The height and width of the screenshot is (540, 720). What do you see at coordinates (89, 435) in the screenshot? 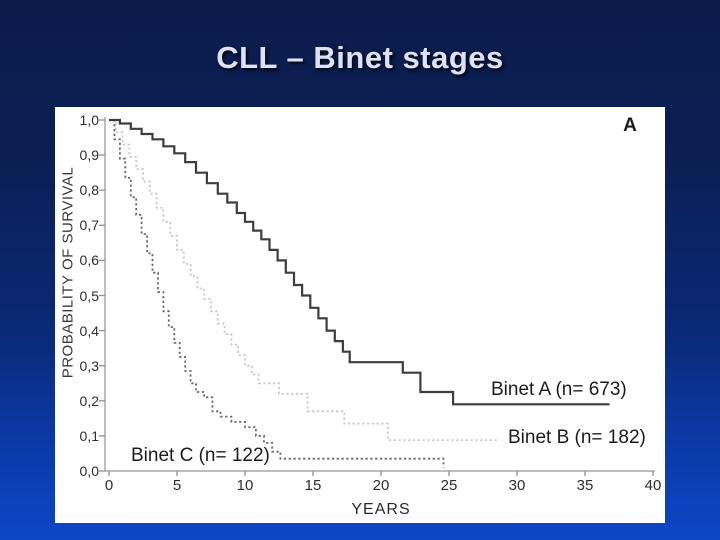
I see `y-tick-label: 0,1` at bounding box center [89, 435].